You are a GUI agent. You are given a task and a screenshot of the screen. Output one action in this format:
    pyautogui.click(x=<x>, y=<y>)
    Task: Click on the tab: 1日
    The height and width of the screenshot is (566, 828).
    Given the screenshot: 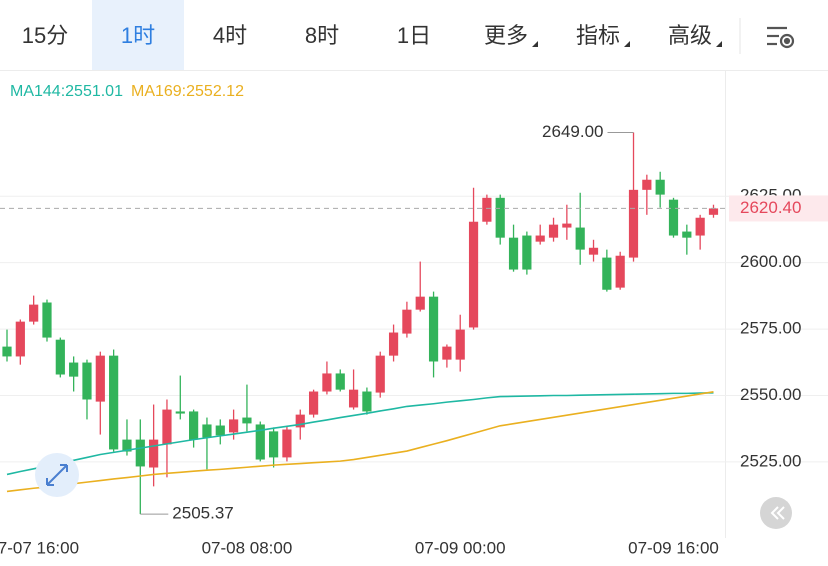 What is the action you would take?
    pyautogui.click(x=414, y=35)
    